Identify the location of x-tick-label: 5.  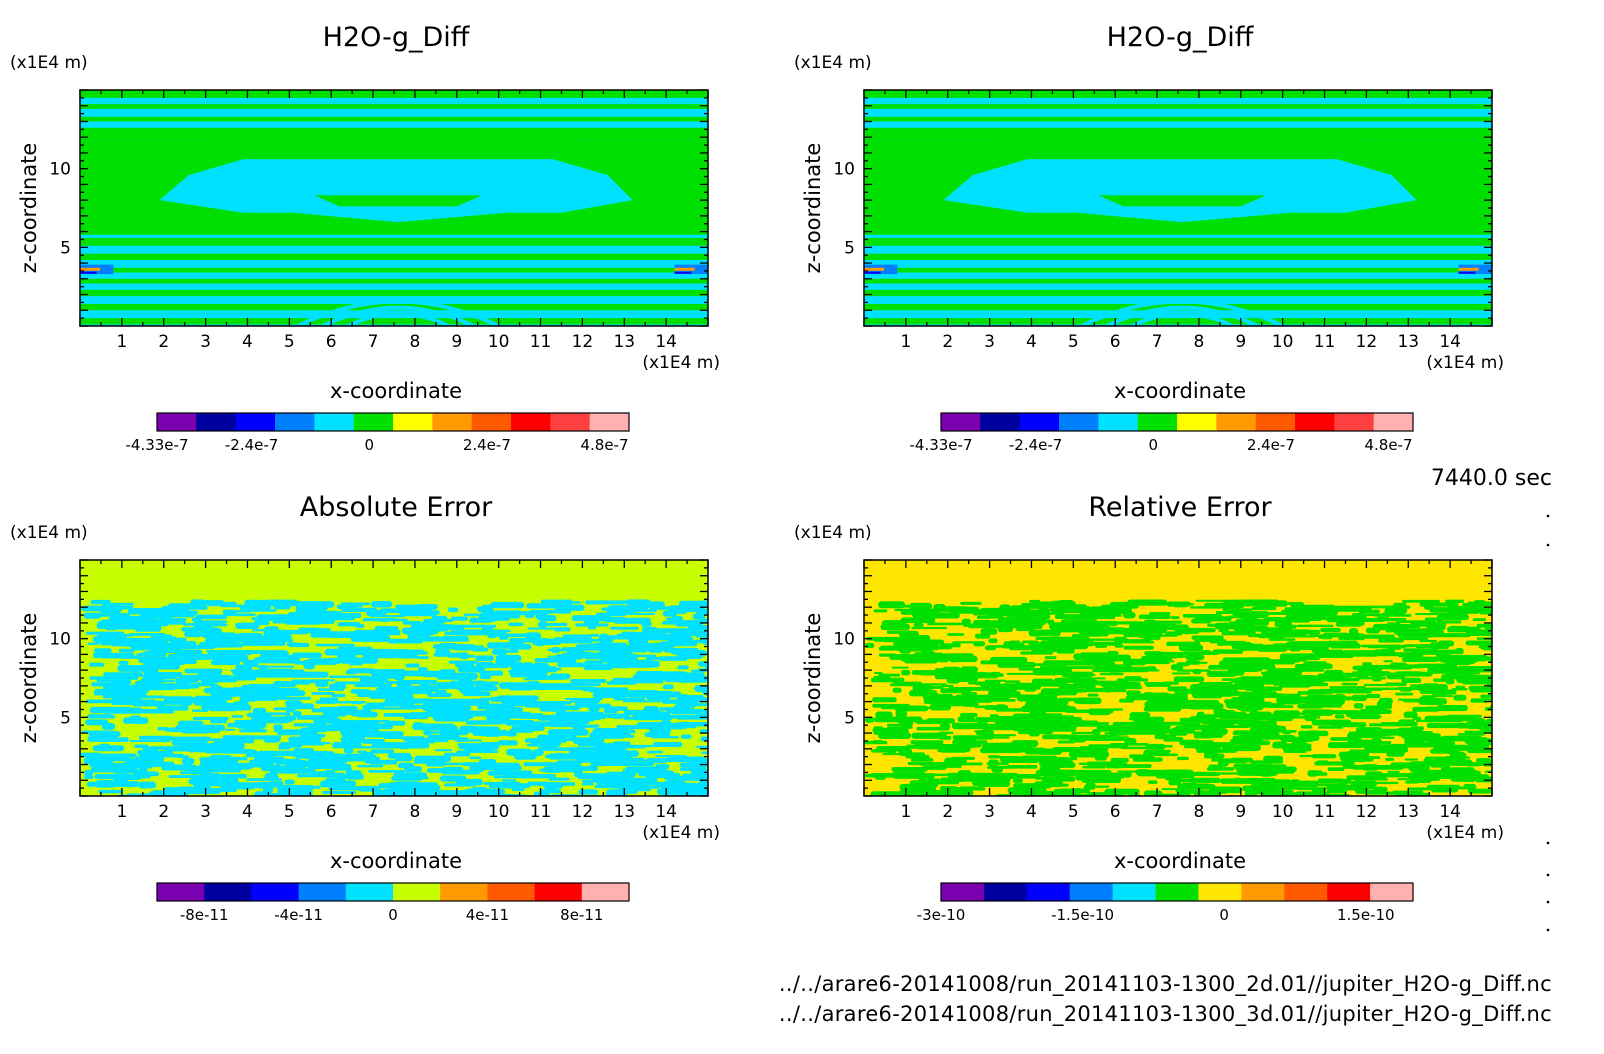
(289, 342).